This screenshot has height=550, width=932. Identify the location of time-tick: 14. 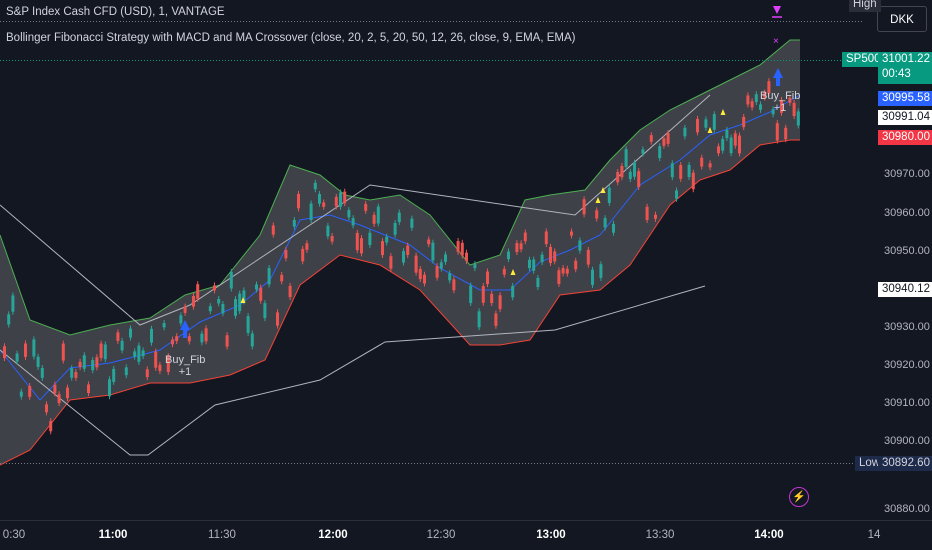
(874, 535).